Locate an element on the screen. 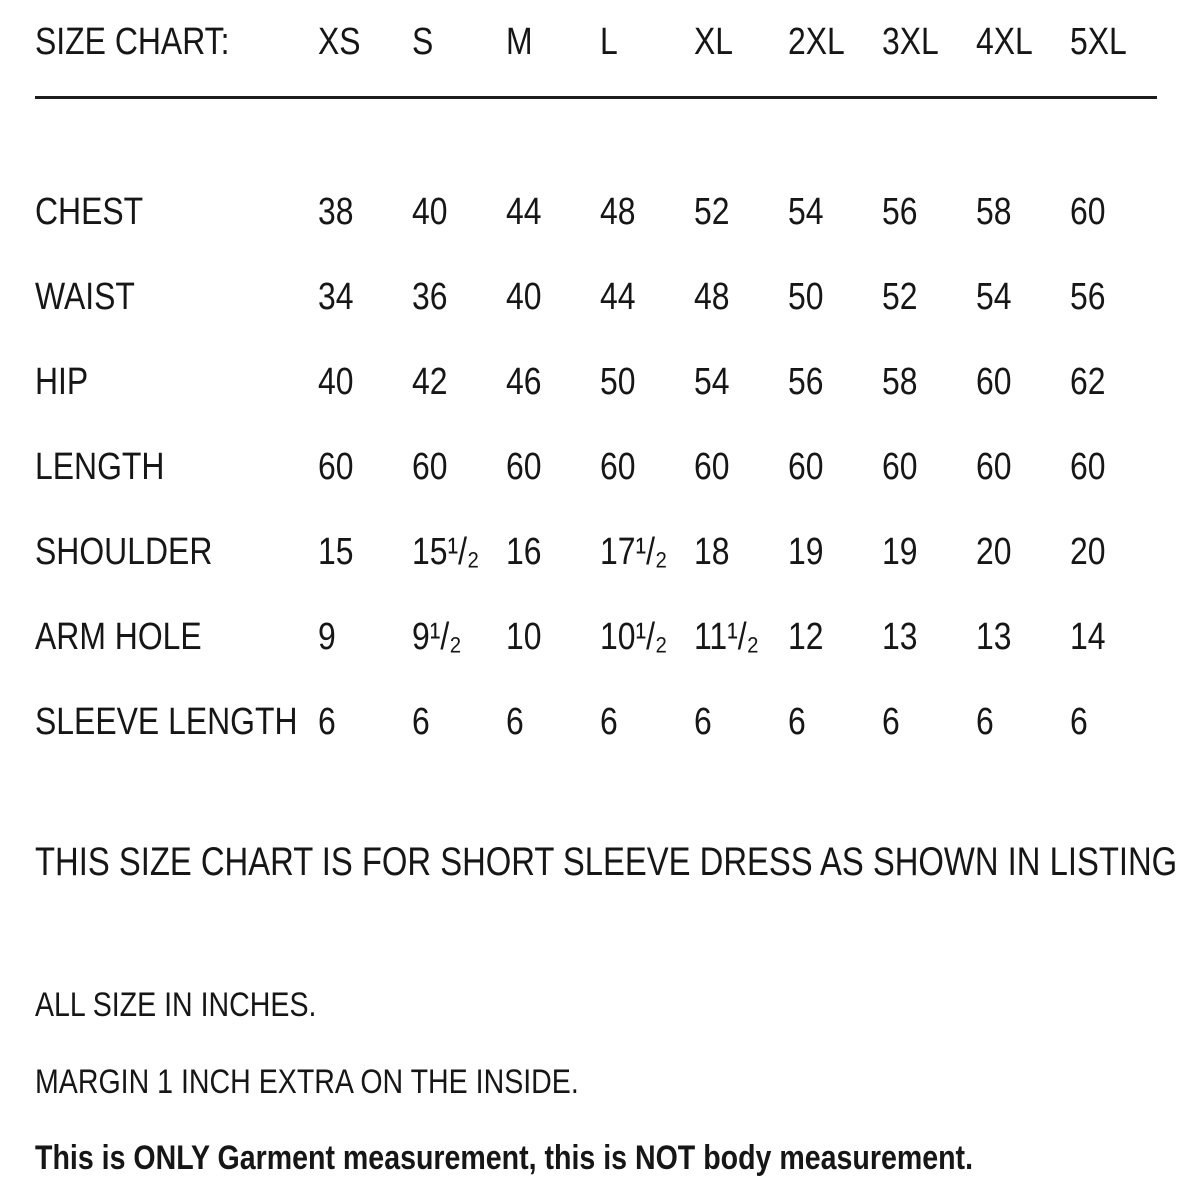  cell-hip-s: 42 is located at coordinates (430, 382).